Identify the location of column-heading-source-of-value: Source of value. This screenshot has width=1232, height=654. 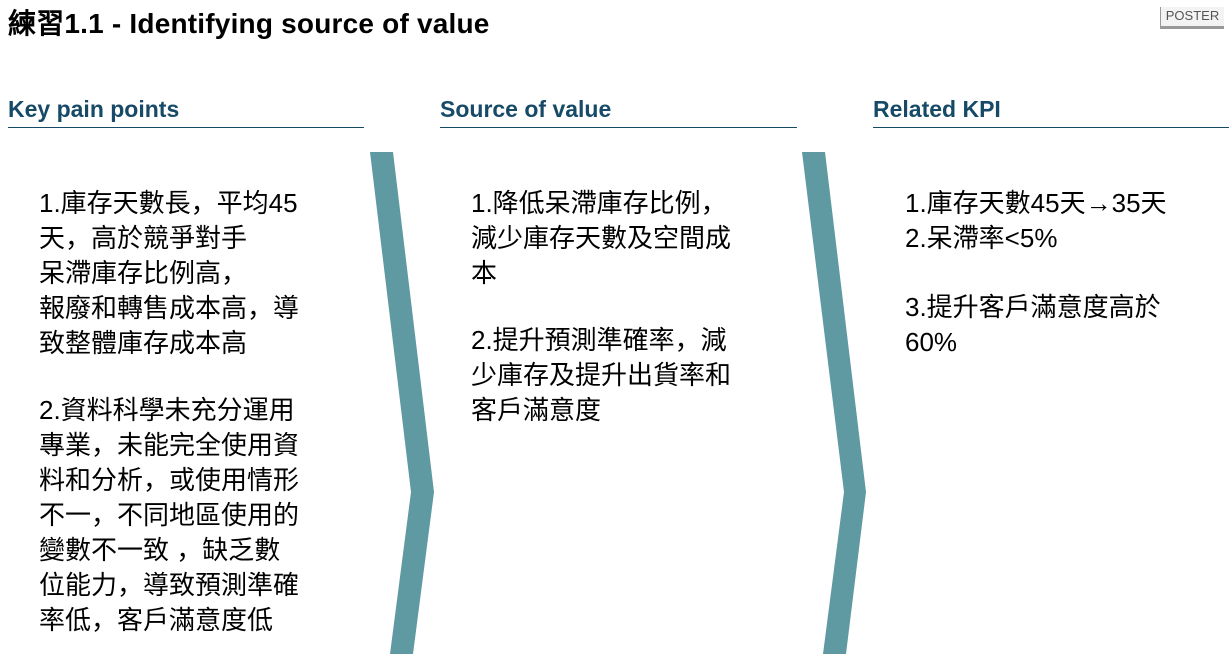
(618, 112).